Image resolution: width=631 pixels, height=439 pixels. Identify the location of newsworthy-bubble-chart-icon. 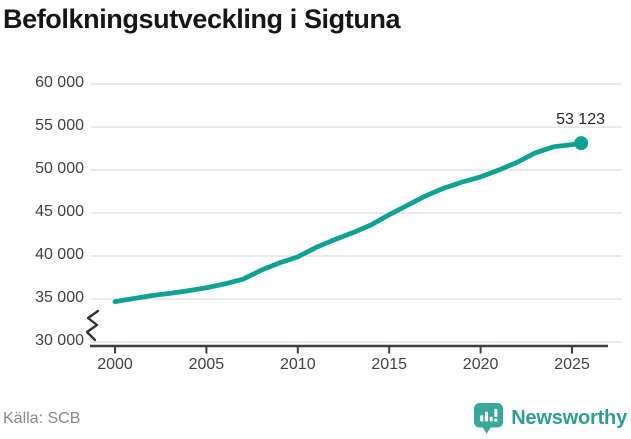
(489, 418).